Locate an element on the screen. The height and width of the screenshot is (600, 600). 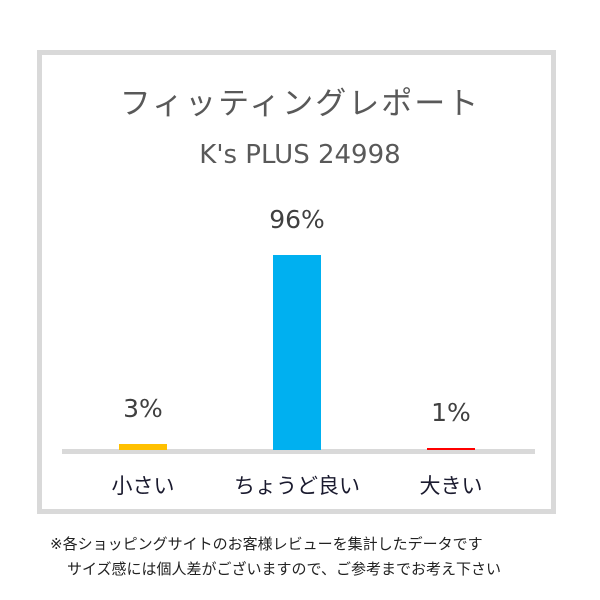
category-label: 小さい is located at coordinates (143, 486).